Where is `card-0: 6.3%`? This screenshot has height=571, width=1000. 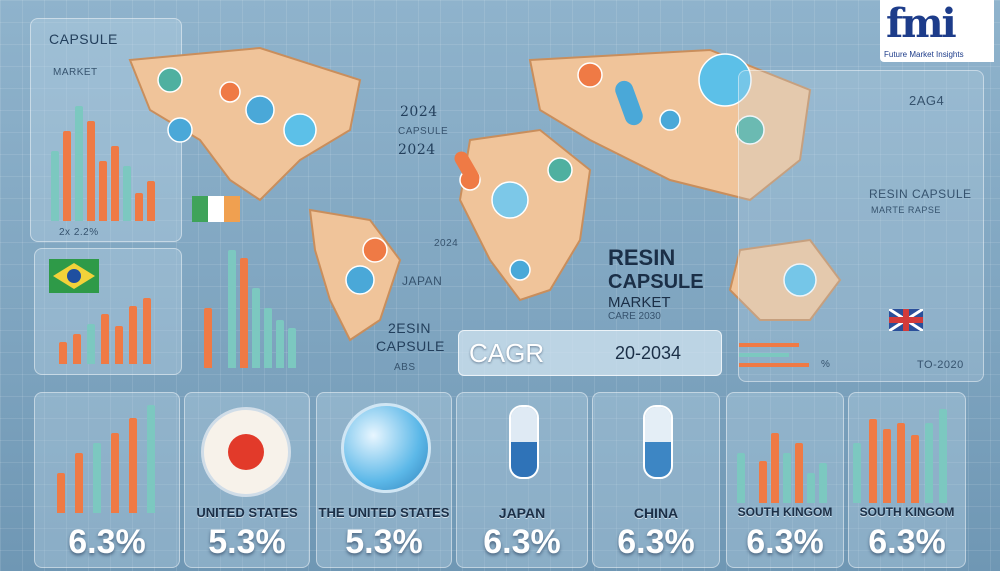 card-0: 6.3% is located at coordinates (107, 480).